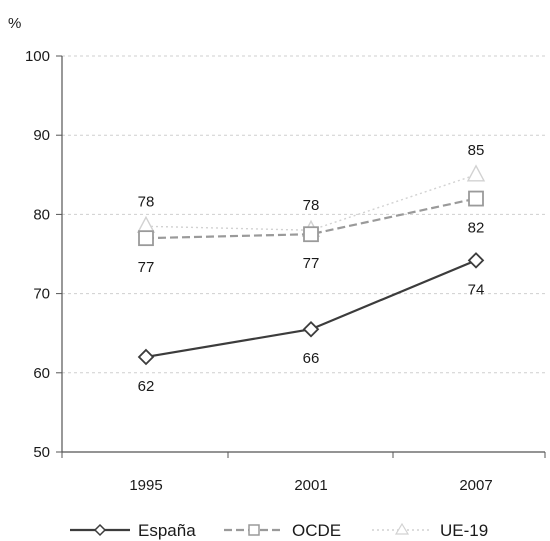 This screenshot has height=541, width=550. Describe the element at coordinates (475, 485) in the screenshot. I see `x-tick-label: 2007` at that location.